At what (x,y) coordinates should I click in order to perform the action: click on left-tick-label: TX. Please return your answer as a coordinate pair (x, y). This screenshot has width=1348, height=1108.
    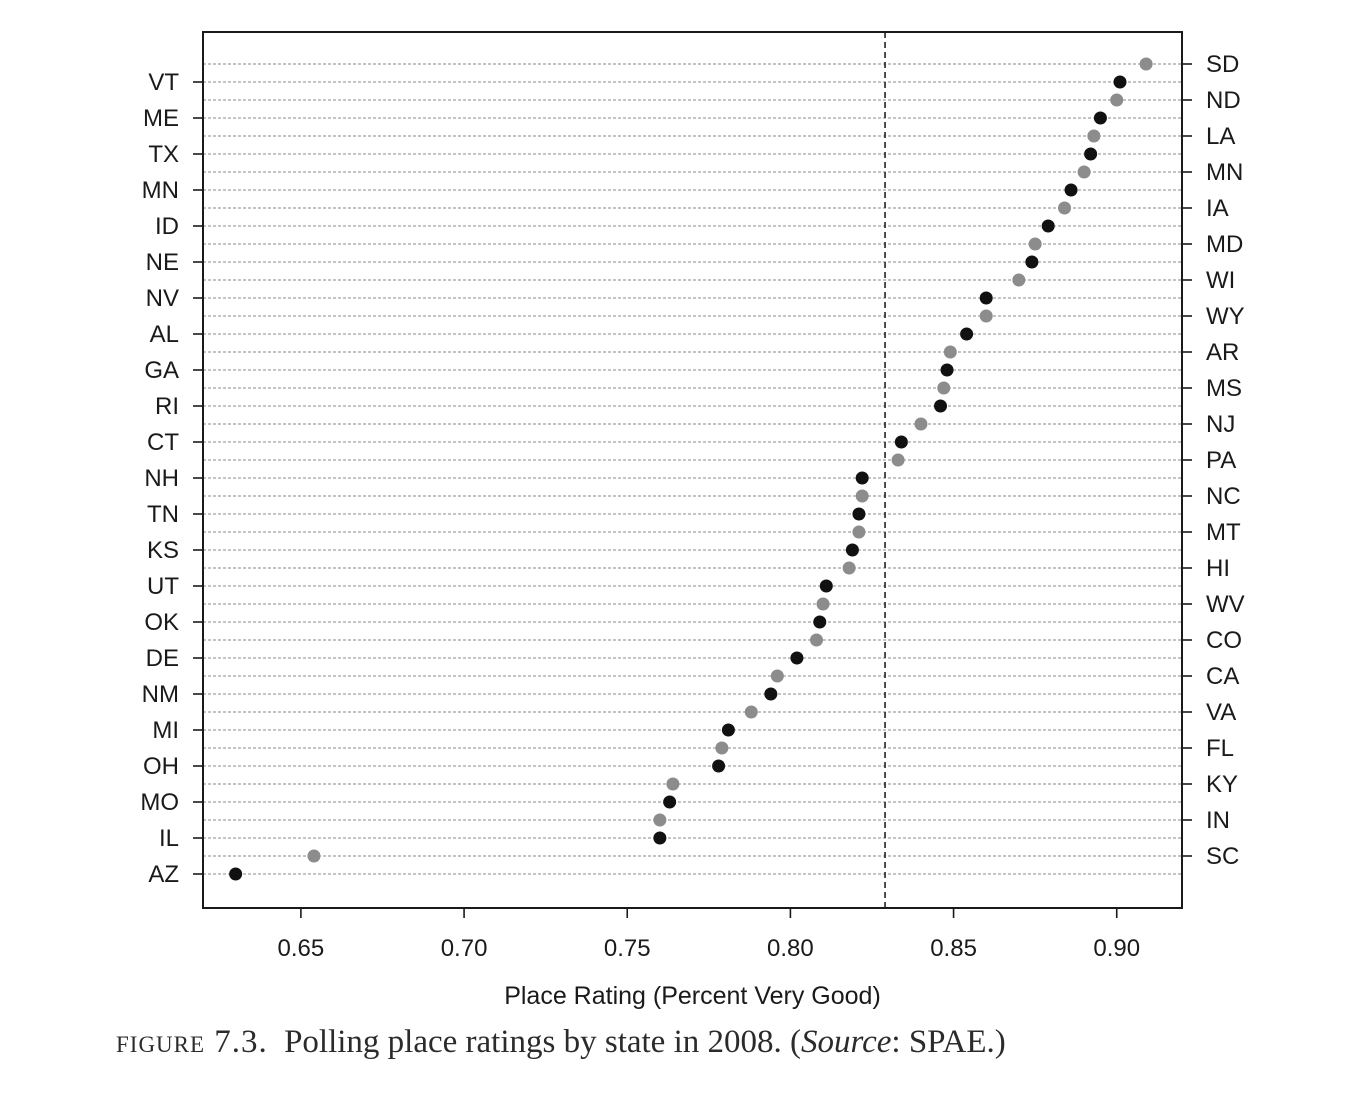
    Looking at the image, I should click on (163, 154).